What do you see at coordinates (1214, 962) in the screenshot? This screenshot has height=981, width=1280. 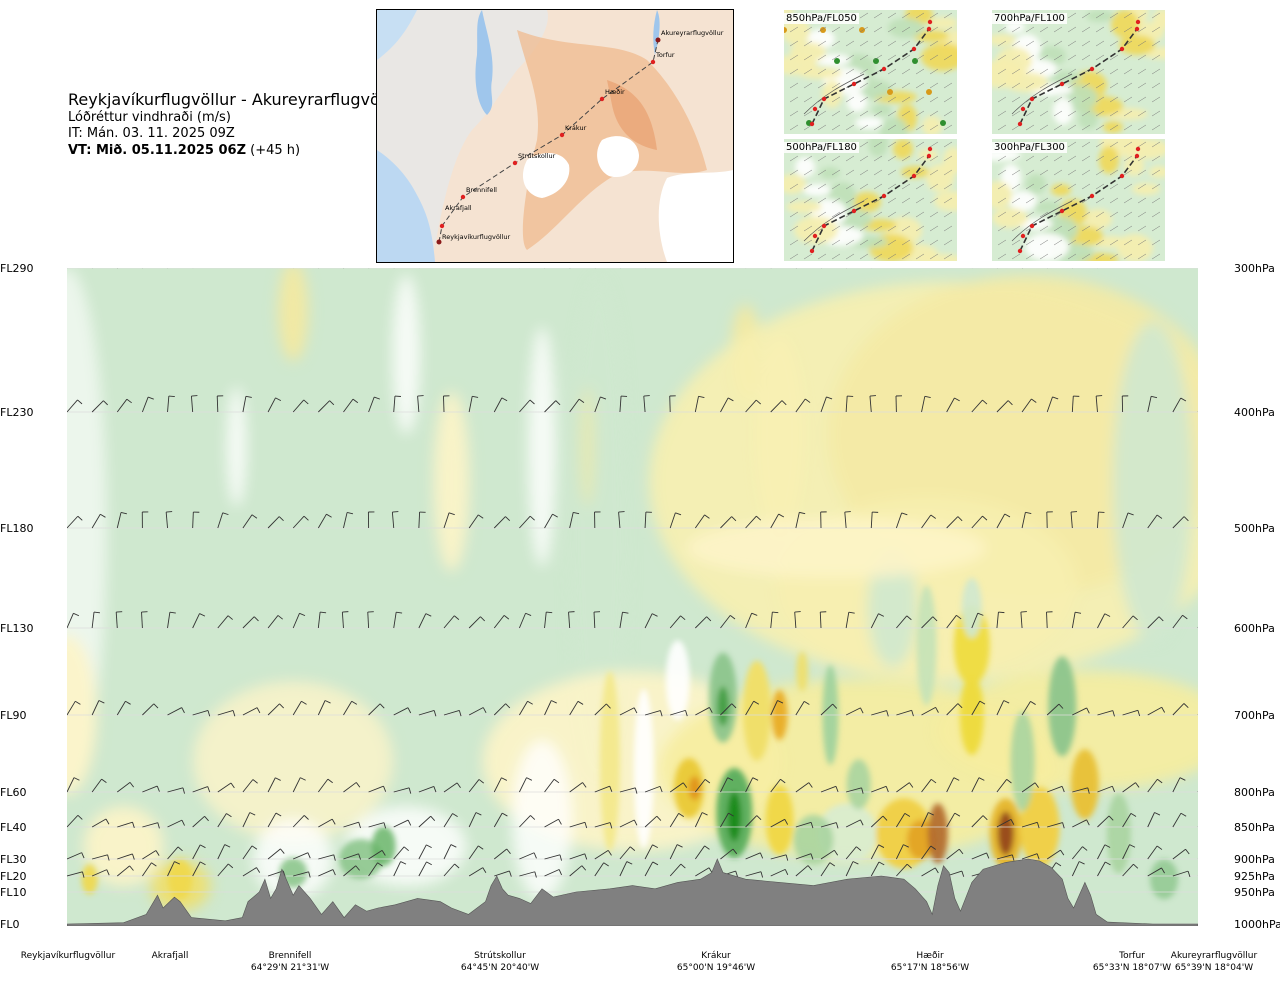 I see `waypoint-label: Akureyrarflugvöllur 65°39'N 18°04'W` at bounding box center [1214, 962].